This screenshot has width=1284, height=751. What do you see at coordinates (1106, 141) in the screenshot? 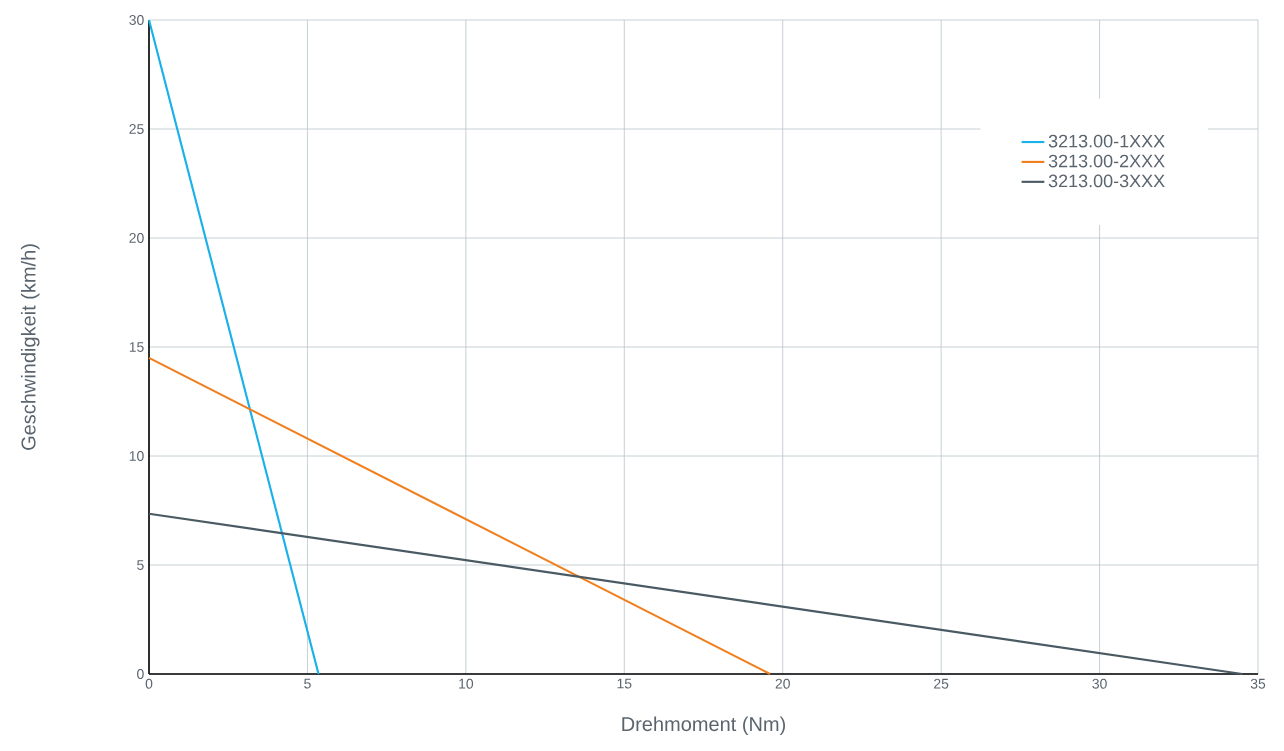
I see `legend-label: 3213.00-1XXX` at bounding box center [1106, 141].